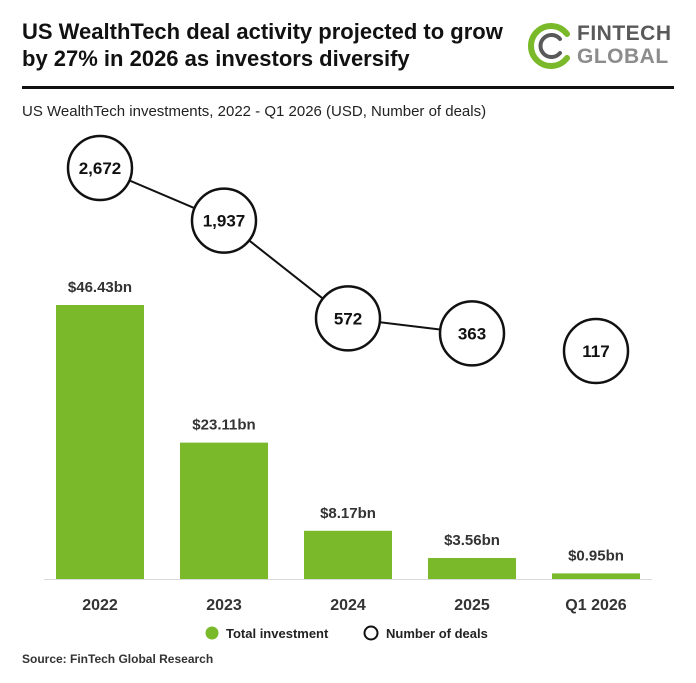 The height and width of the screenshot is (683, 696). I want to click on deal-count-label: 117, so click(595, 351).